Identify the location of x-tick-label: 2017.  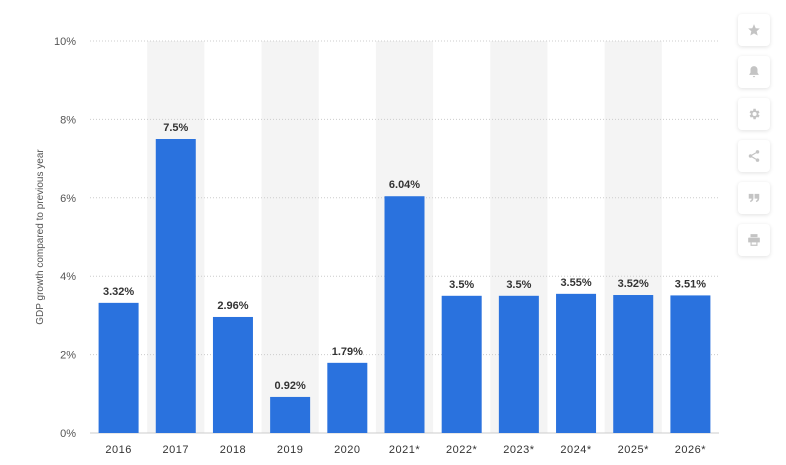
(176, 450).